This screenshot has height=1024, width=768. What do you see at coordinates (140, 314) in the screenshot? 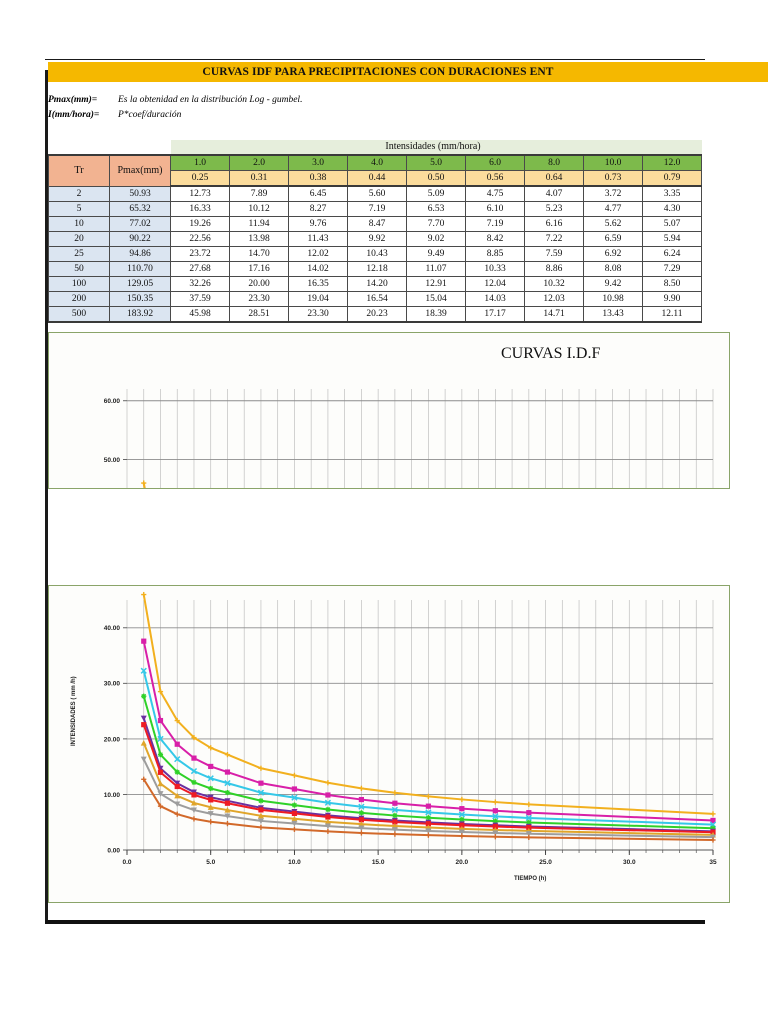
I see `cell-pmax: 183.92` at bounding box center [140, 314].